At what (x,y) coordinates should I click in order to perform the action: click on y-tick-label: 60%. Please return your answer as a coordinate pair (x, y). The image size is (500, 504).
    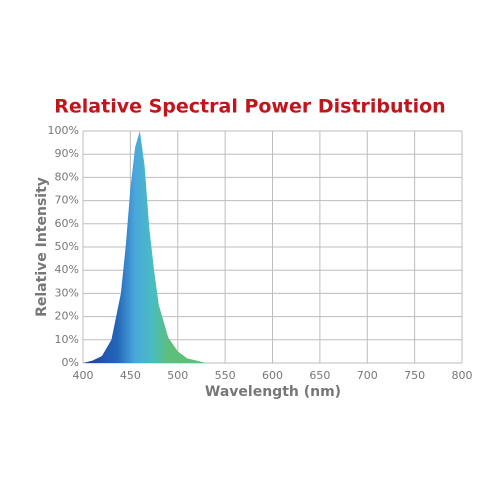
    Looking at the image, I should click on (67, 223).